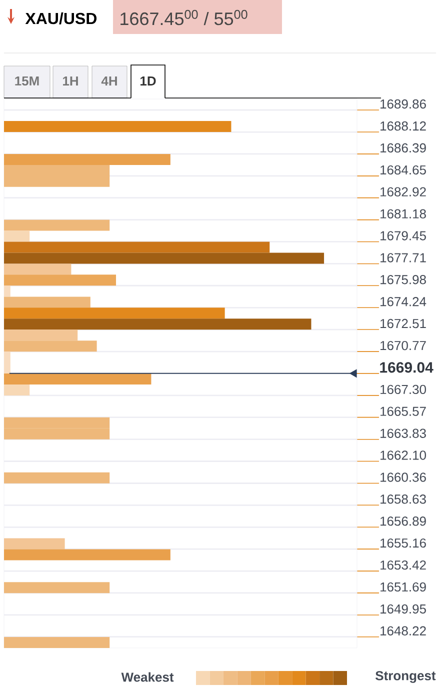 Image resolution: width=444 pixels, height=691 pixels. Describe the element at coordinates (403, 323) in the screenshot. I see `y-tick-label: 1672.51` at that location.